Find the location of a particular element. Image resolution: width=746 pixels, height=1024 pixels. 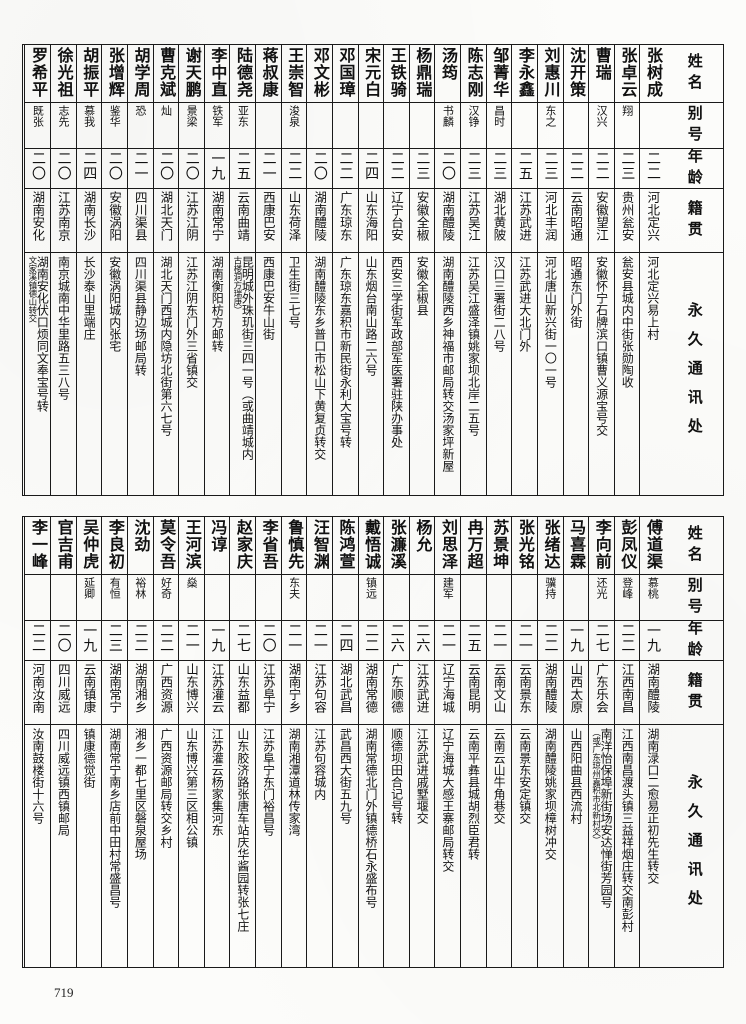

person-column: 宋元白 二四 山东海阳 山东烟台南山路二六号 is located at coordinates (370, 270).